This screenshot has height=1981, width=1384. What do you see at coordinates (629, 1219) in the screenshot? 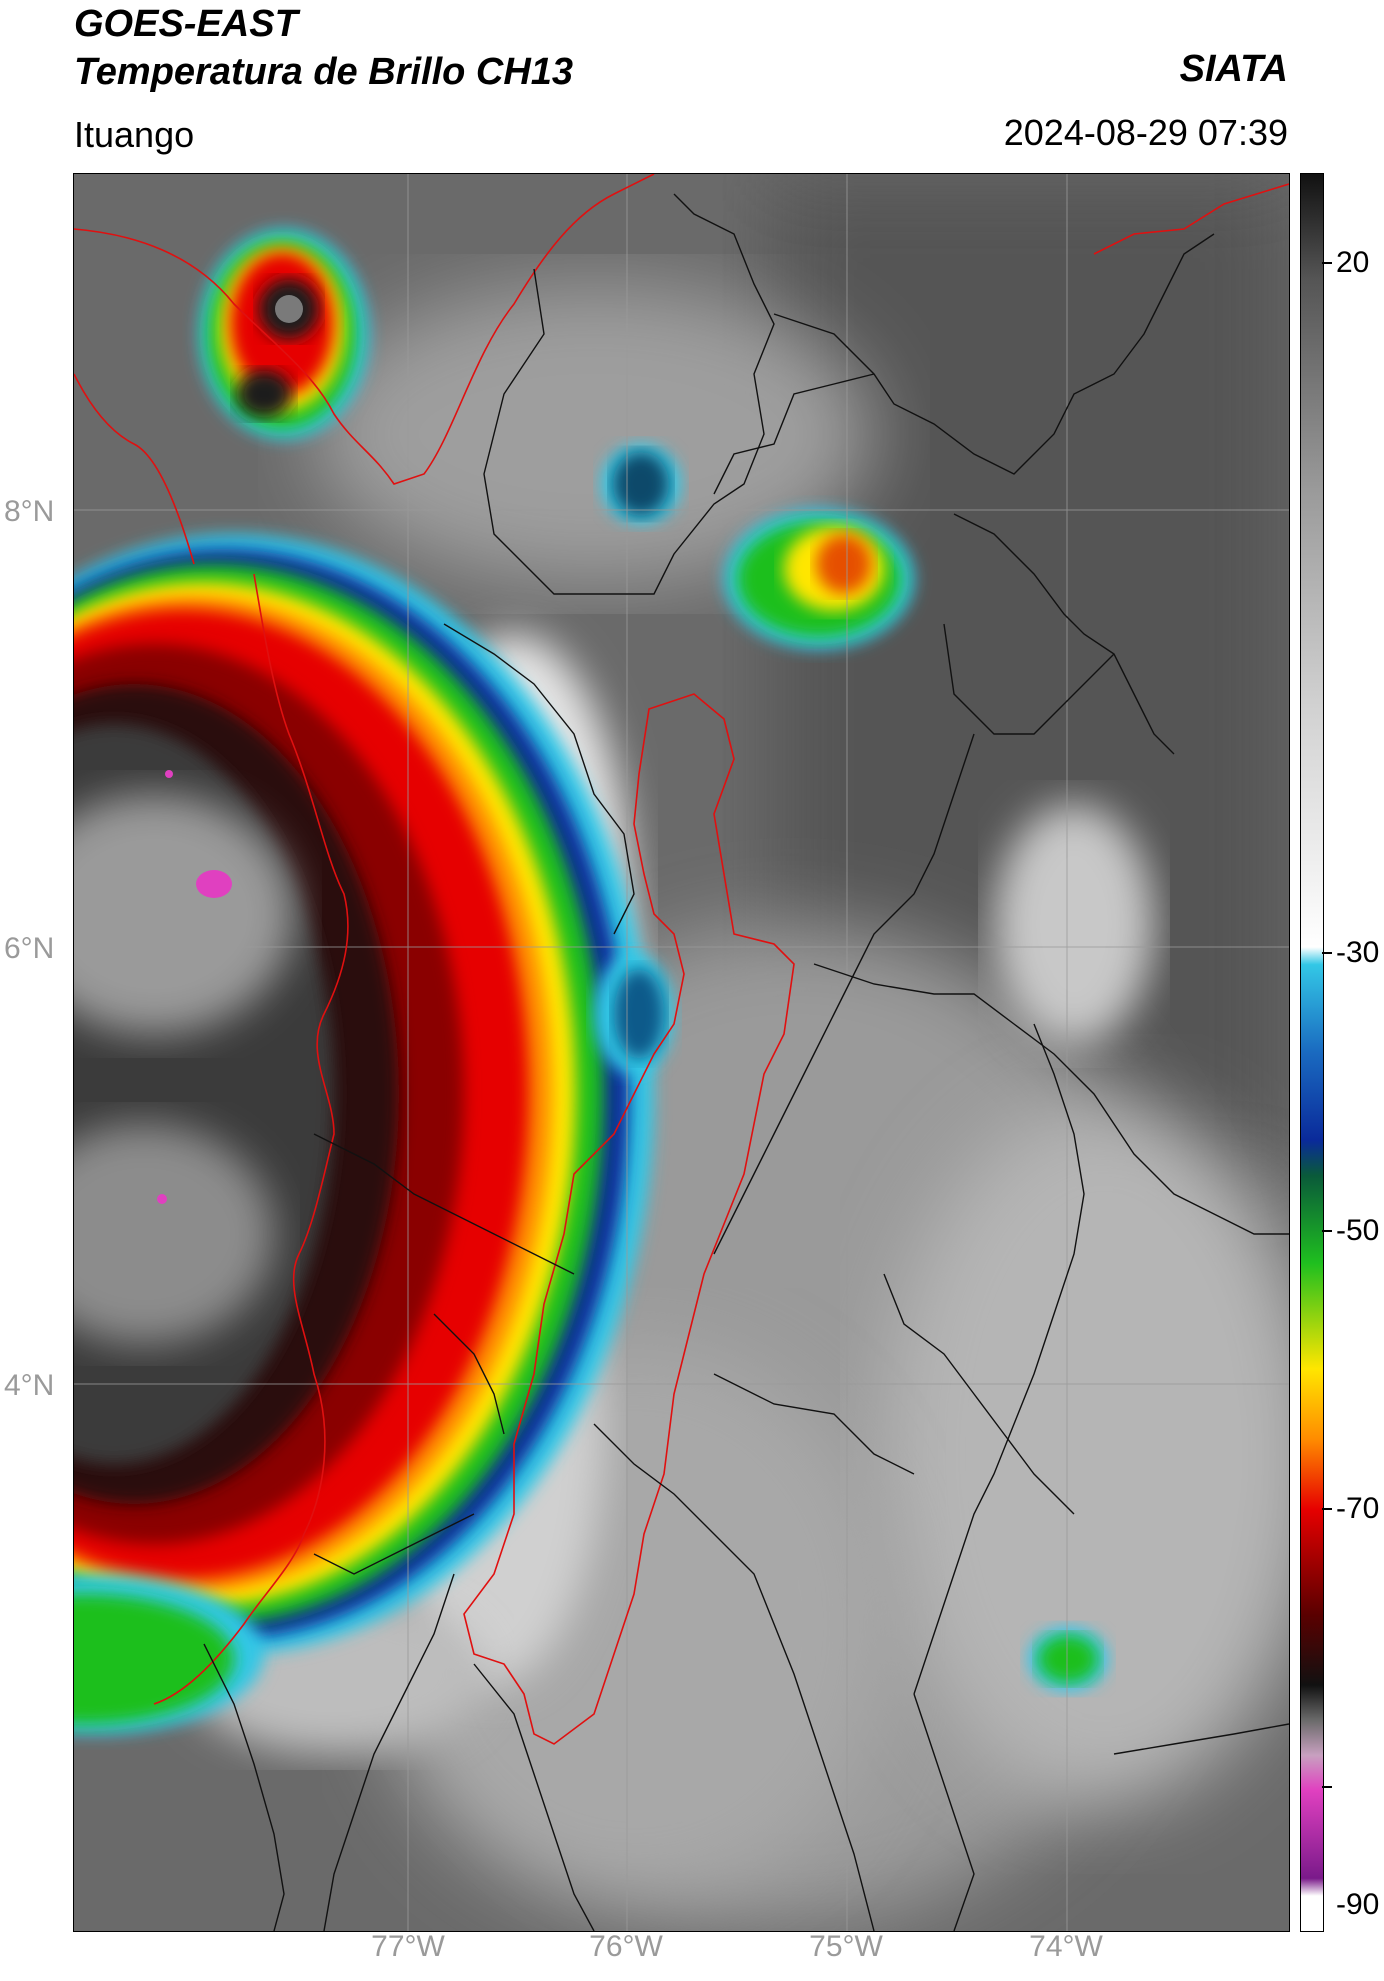
I see `watershed-outline` at bounding box center [629, 1219].